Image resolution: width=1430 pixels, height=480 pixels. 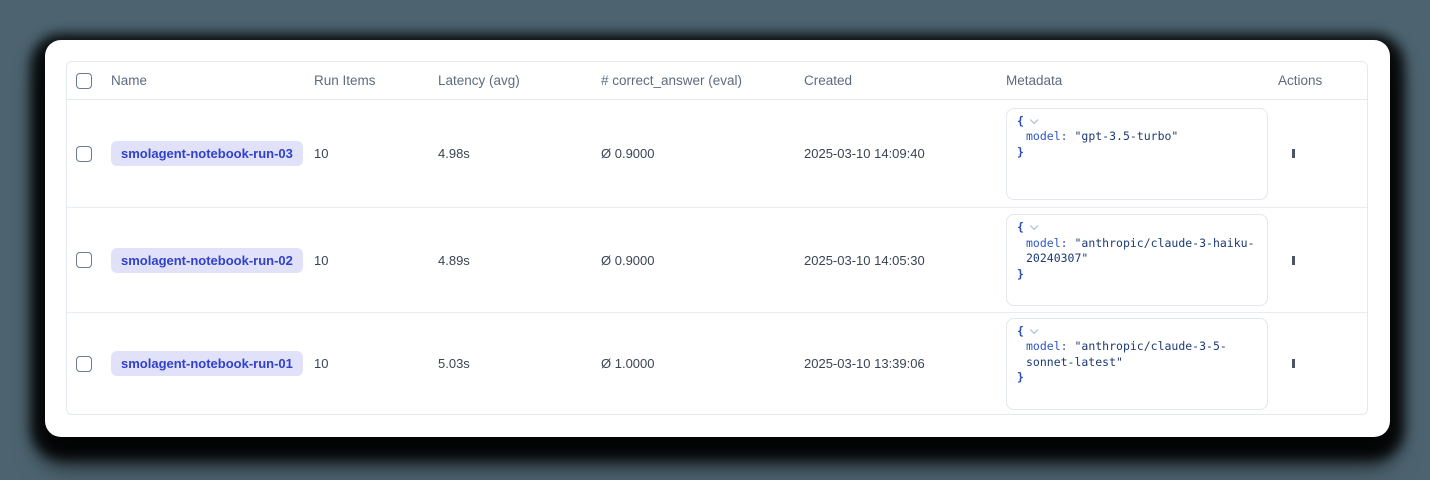 What do you see at coordinates (454, 363) in the screenshot?
I see `latency-value: 5.03s` at bounding box center [454, 363].